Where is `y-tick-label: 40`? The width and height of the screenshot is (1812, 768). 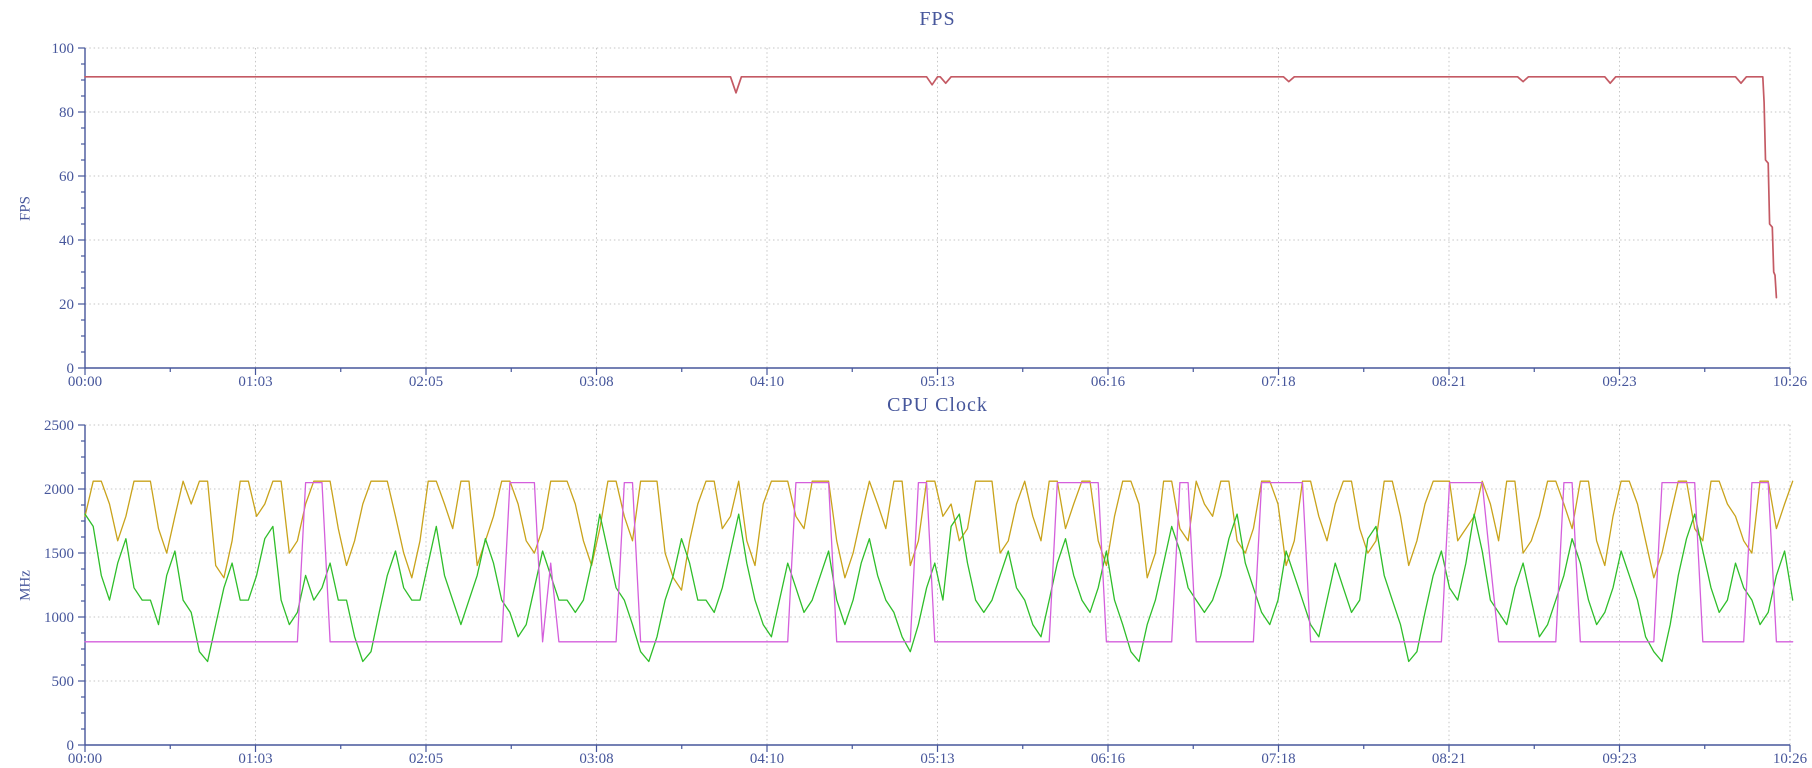
y-tick-label: 40 is located at coordinates (66, 241).